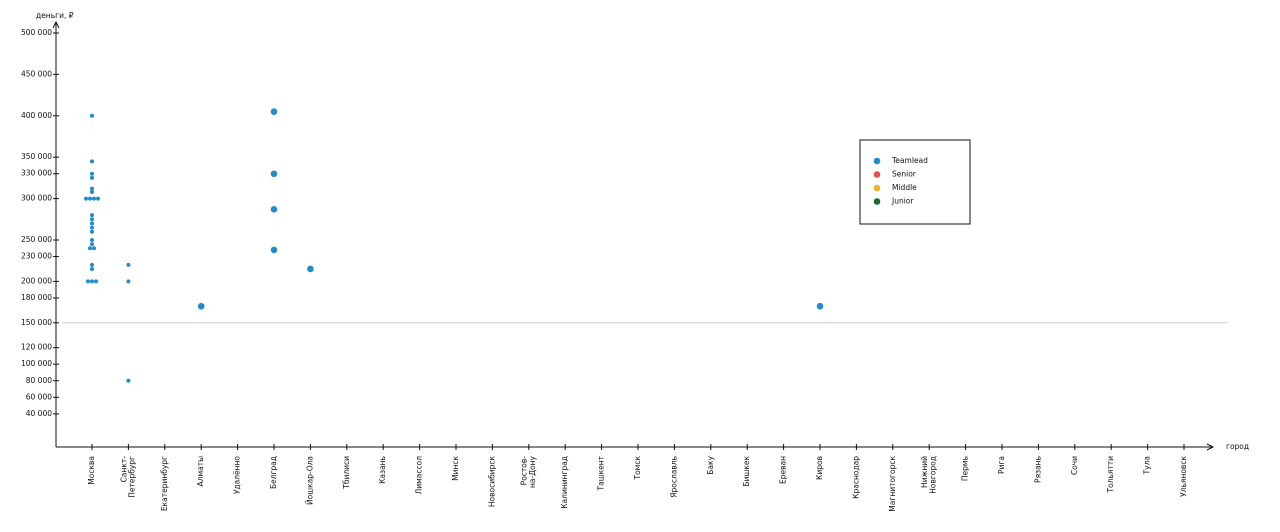  Describe the element at coordinates (39, 380) in the screenshot. I see `y-tick-label: 80 000` at that location.